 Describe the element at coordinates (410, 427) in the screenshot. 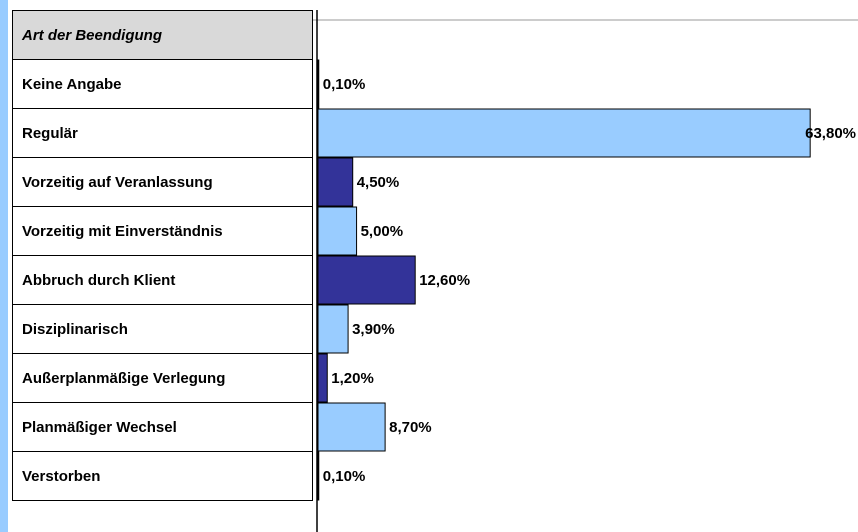

I see `value-label: 8,70%` at that location.